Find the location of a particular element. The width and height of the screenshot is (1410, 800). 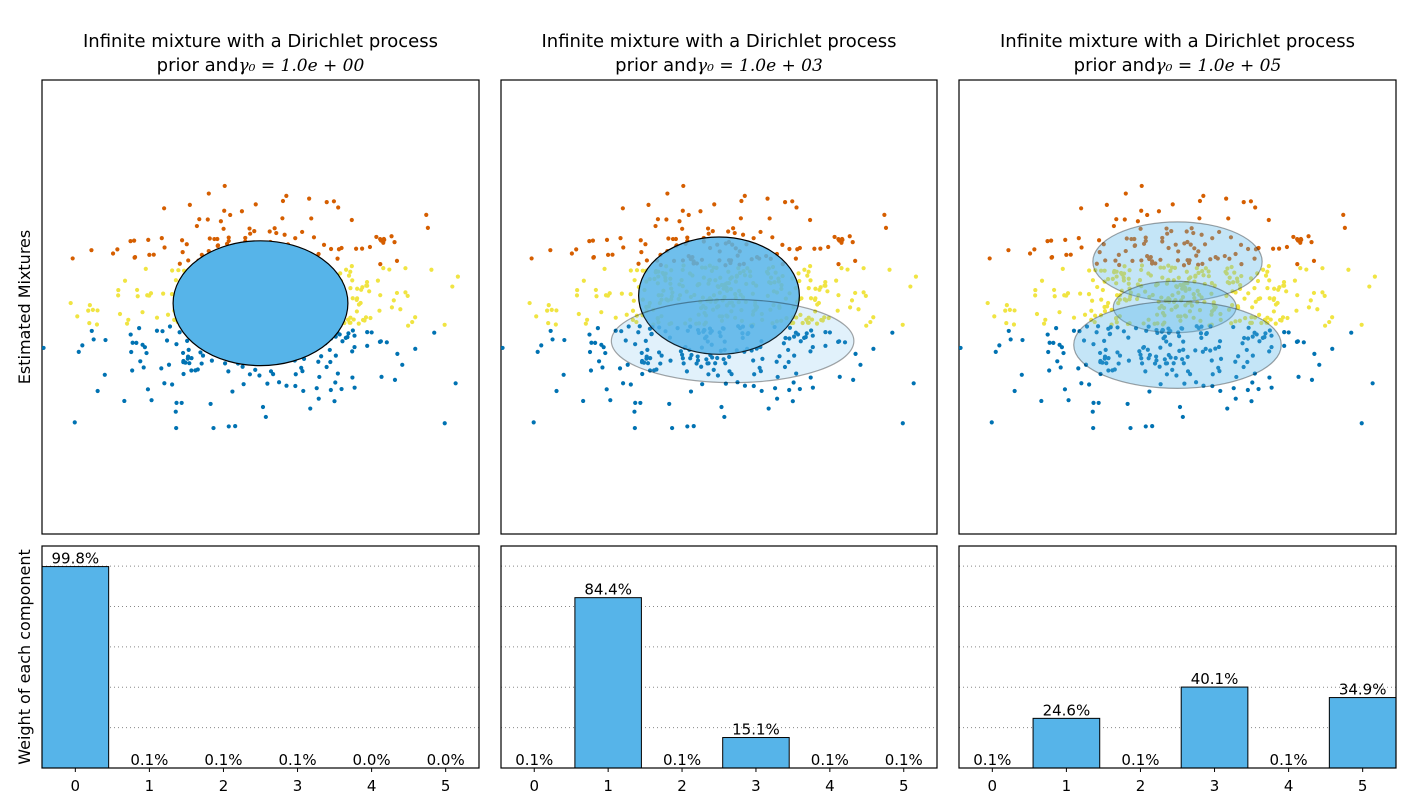

x-tick-label: 4 is located at coordinates (372, 786).